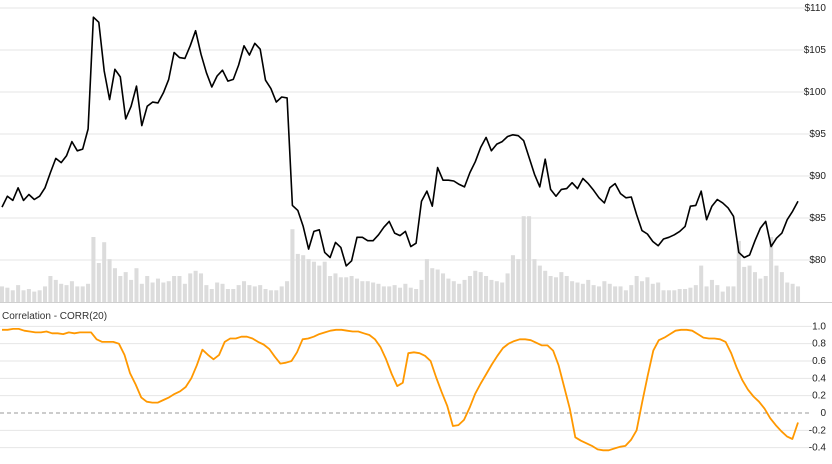 The height and width of the screenshot is (464, 832). Describe the element at coordinates (819, 326) in the screenshot. I see `indicator-tick-label: 1.0` at that location.